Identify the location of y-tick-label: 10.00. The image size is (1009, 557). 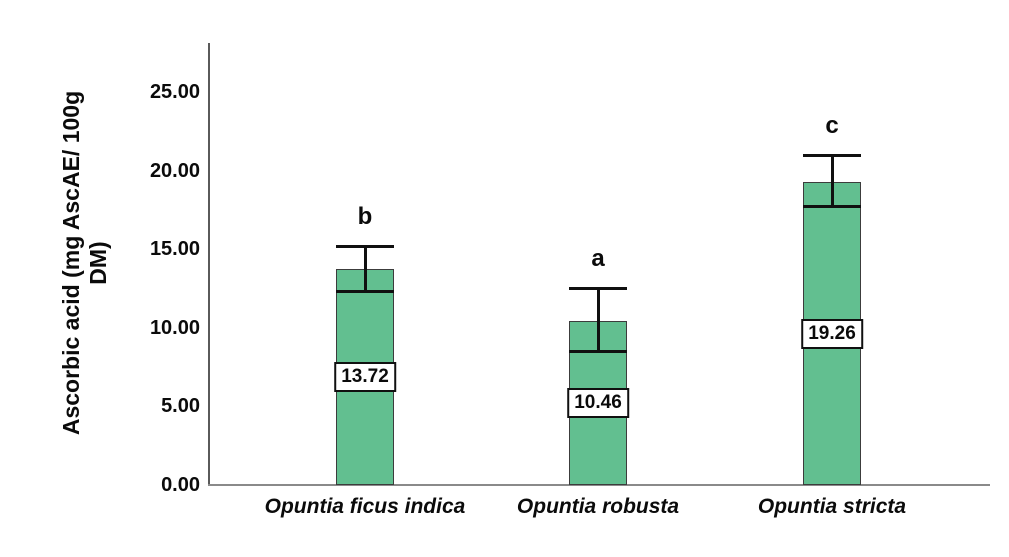
(174, 327).